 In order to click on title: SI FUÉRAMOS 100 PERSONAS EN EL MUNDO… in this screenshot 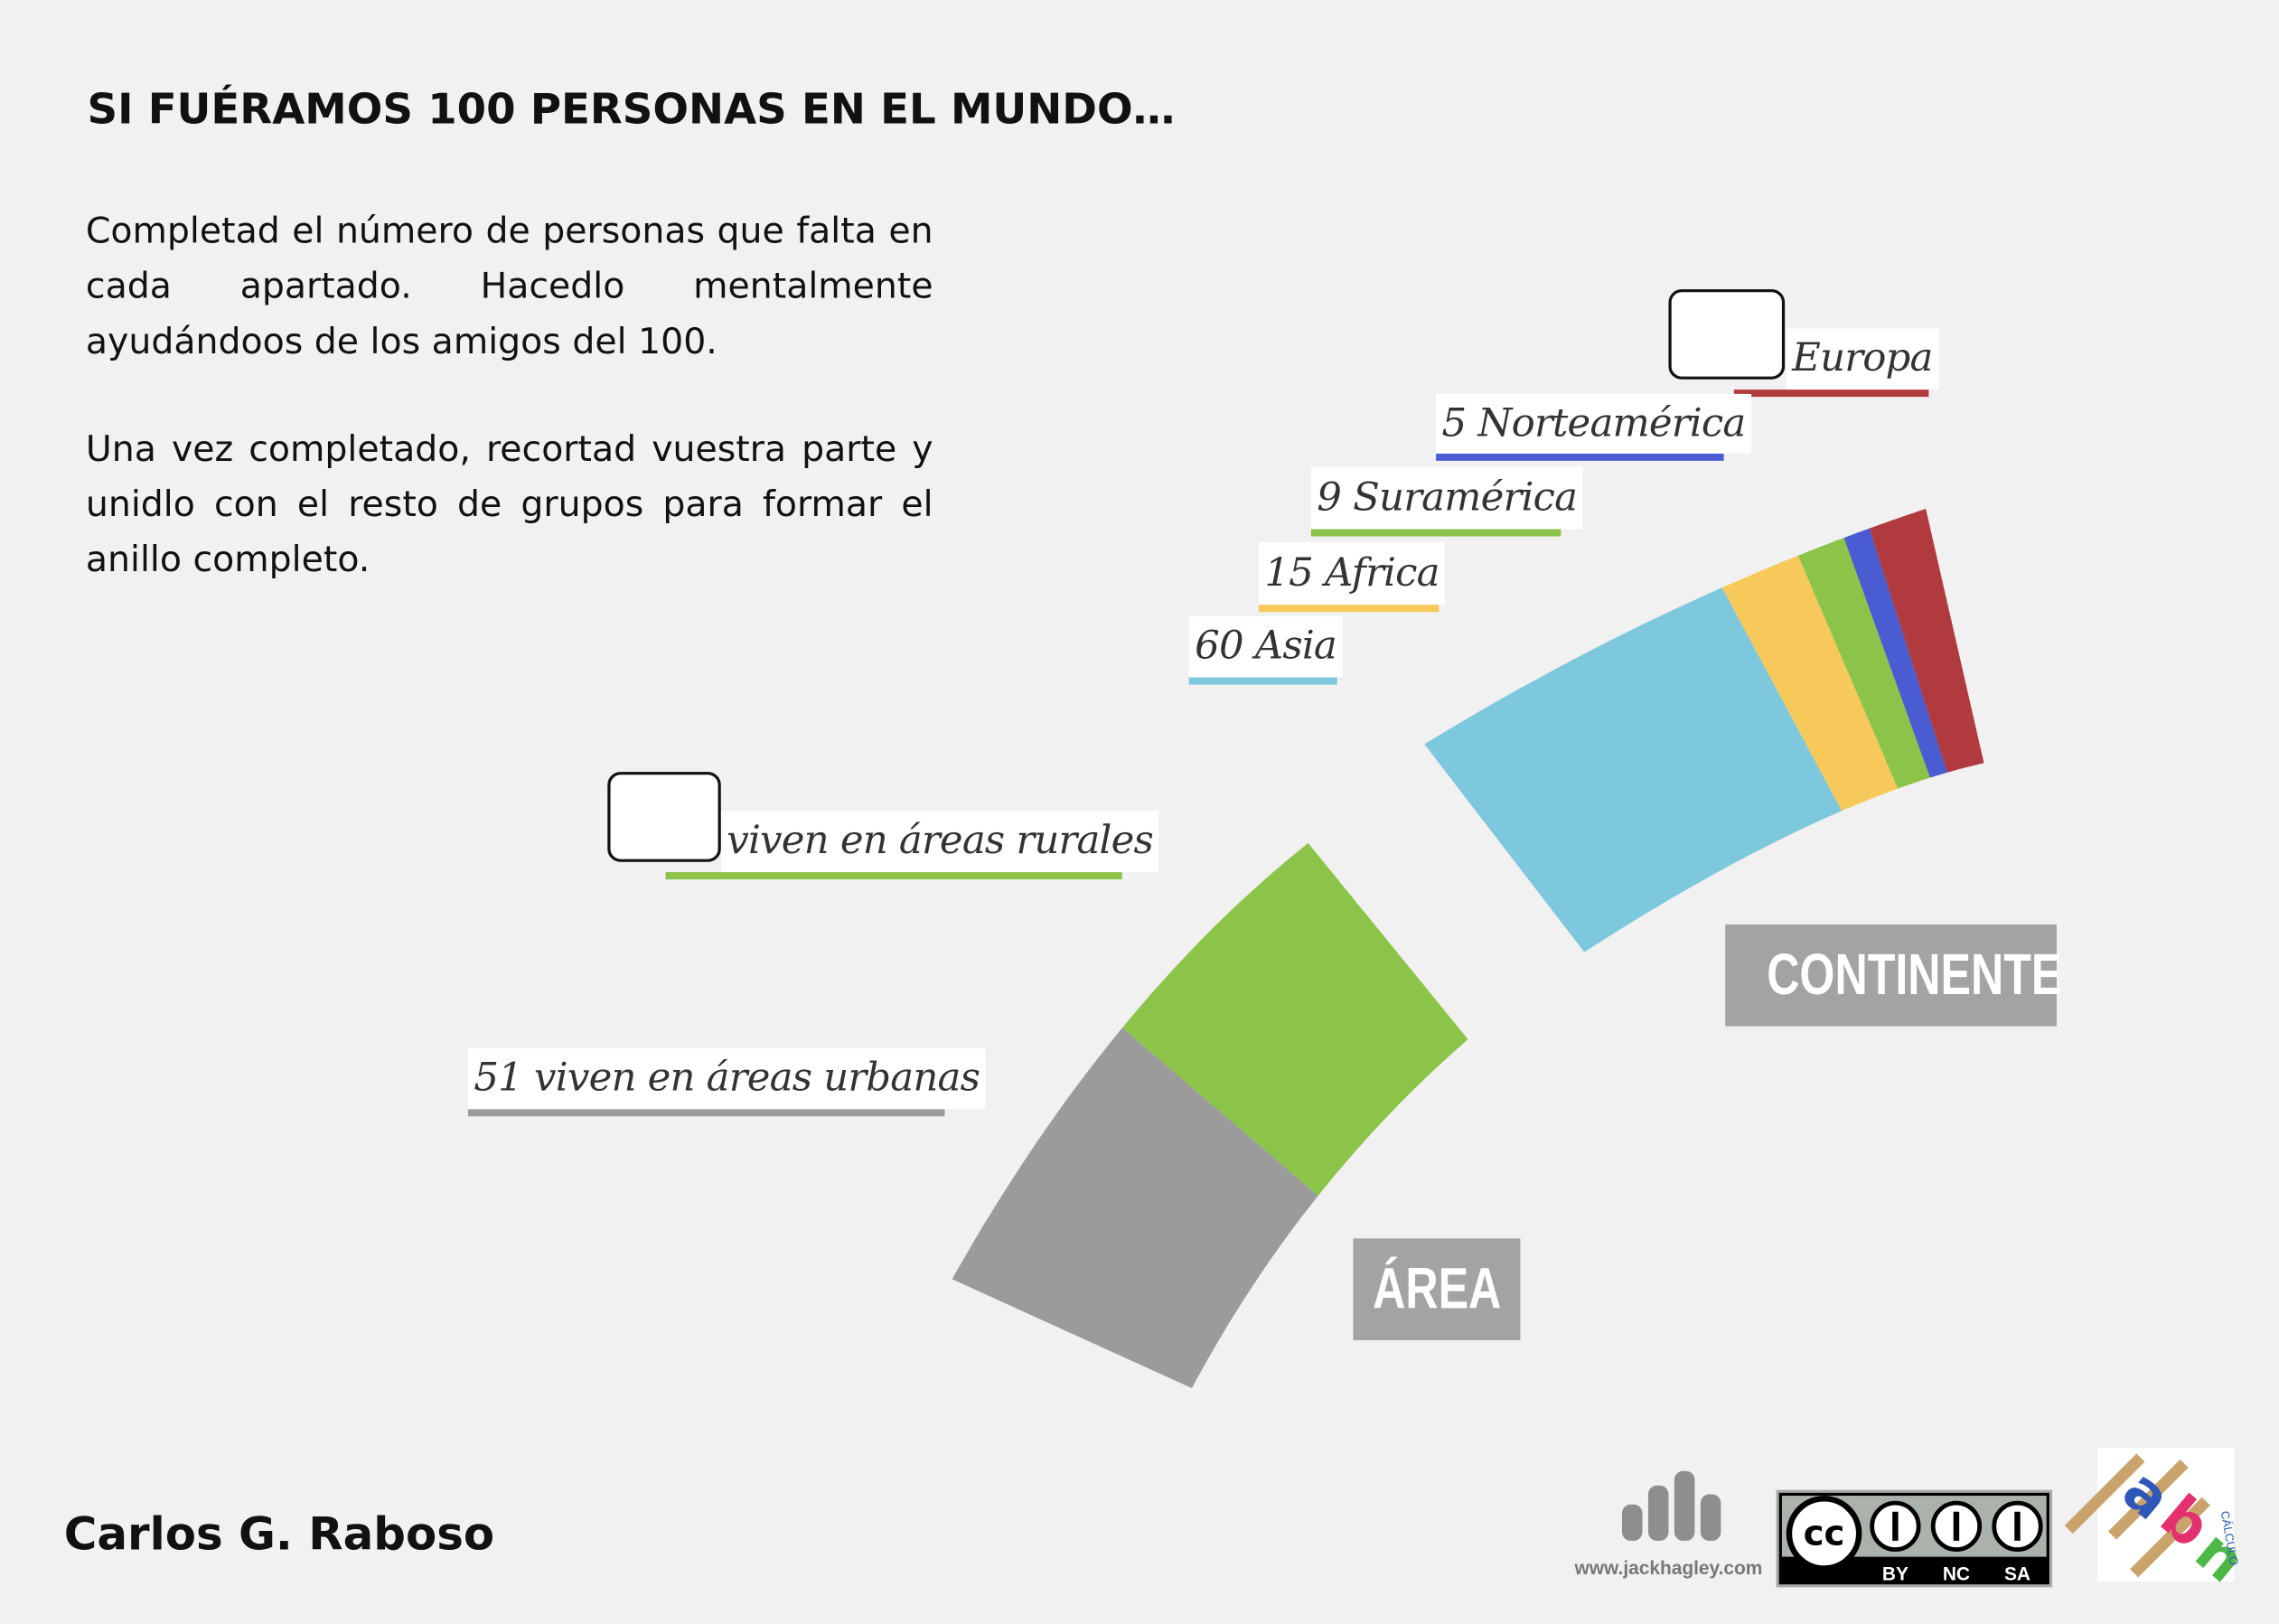, I will do `click(631, 109)`.